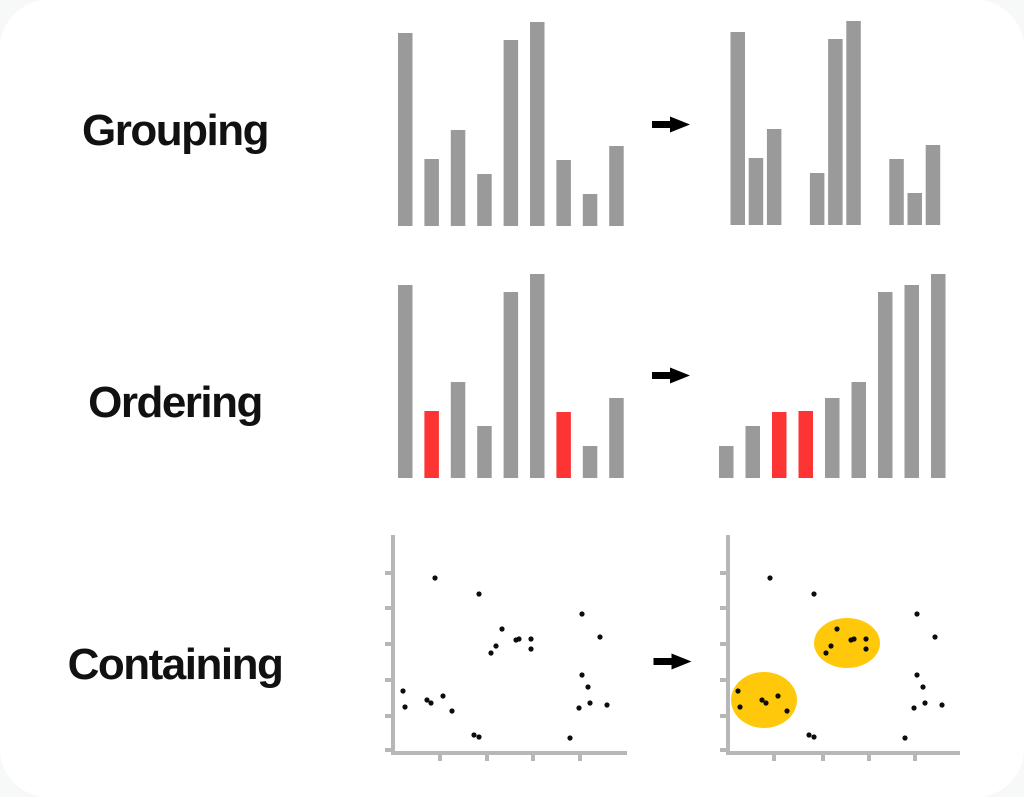 The width and height of the screenshot is (1024, 797). I want to click on ordering-before-chart, so click(511, 376).